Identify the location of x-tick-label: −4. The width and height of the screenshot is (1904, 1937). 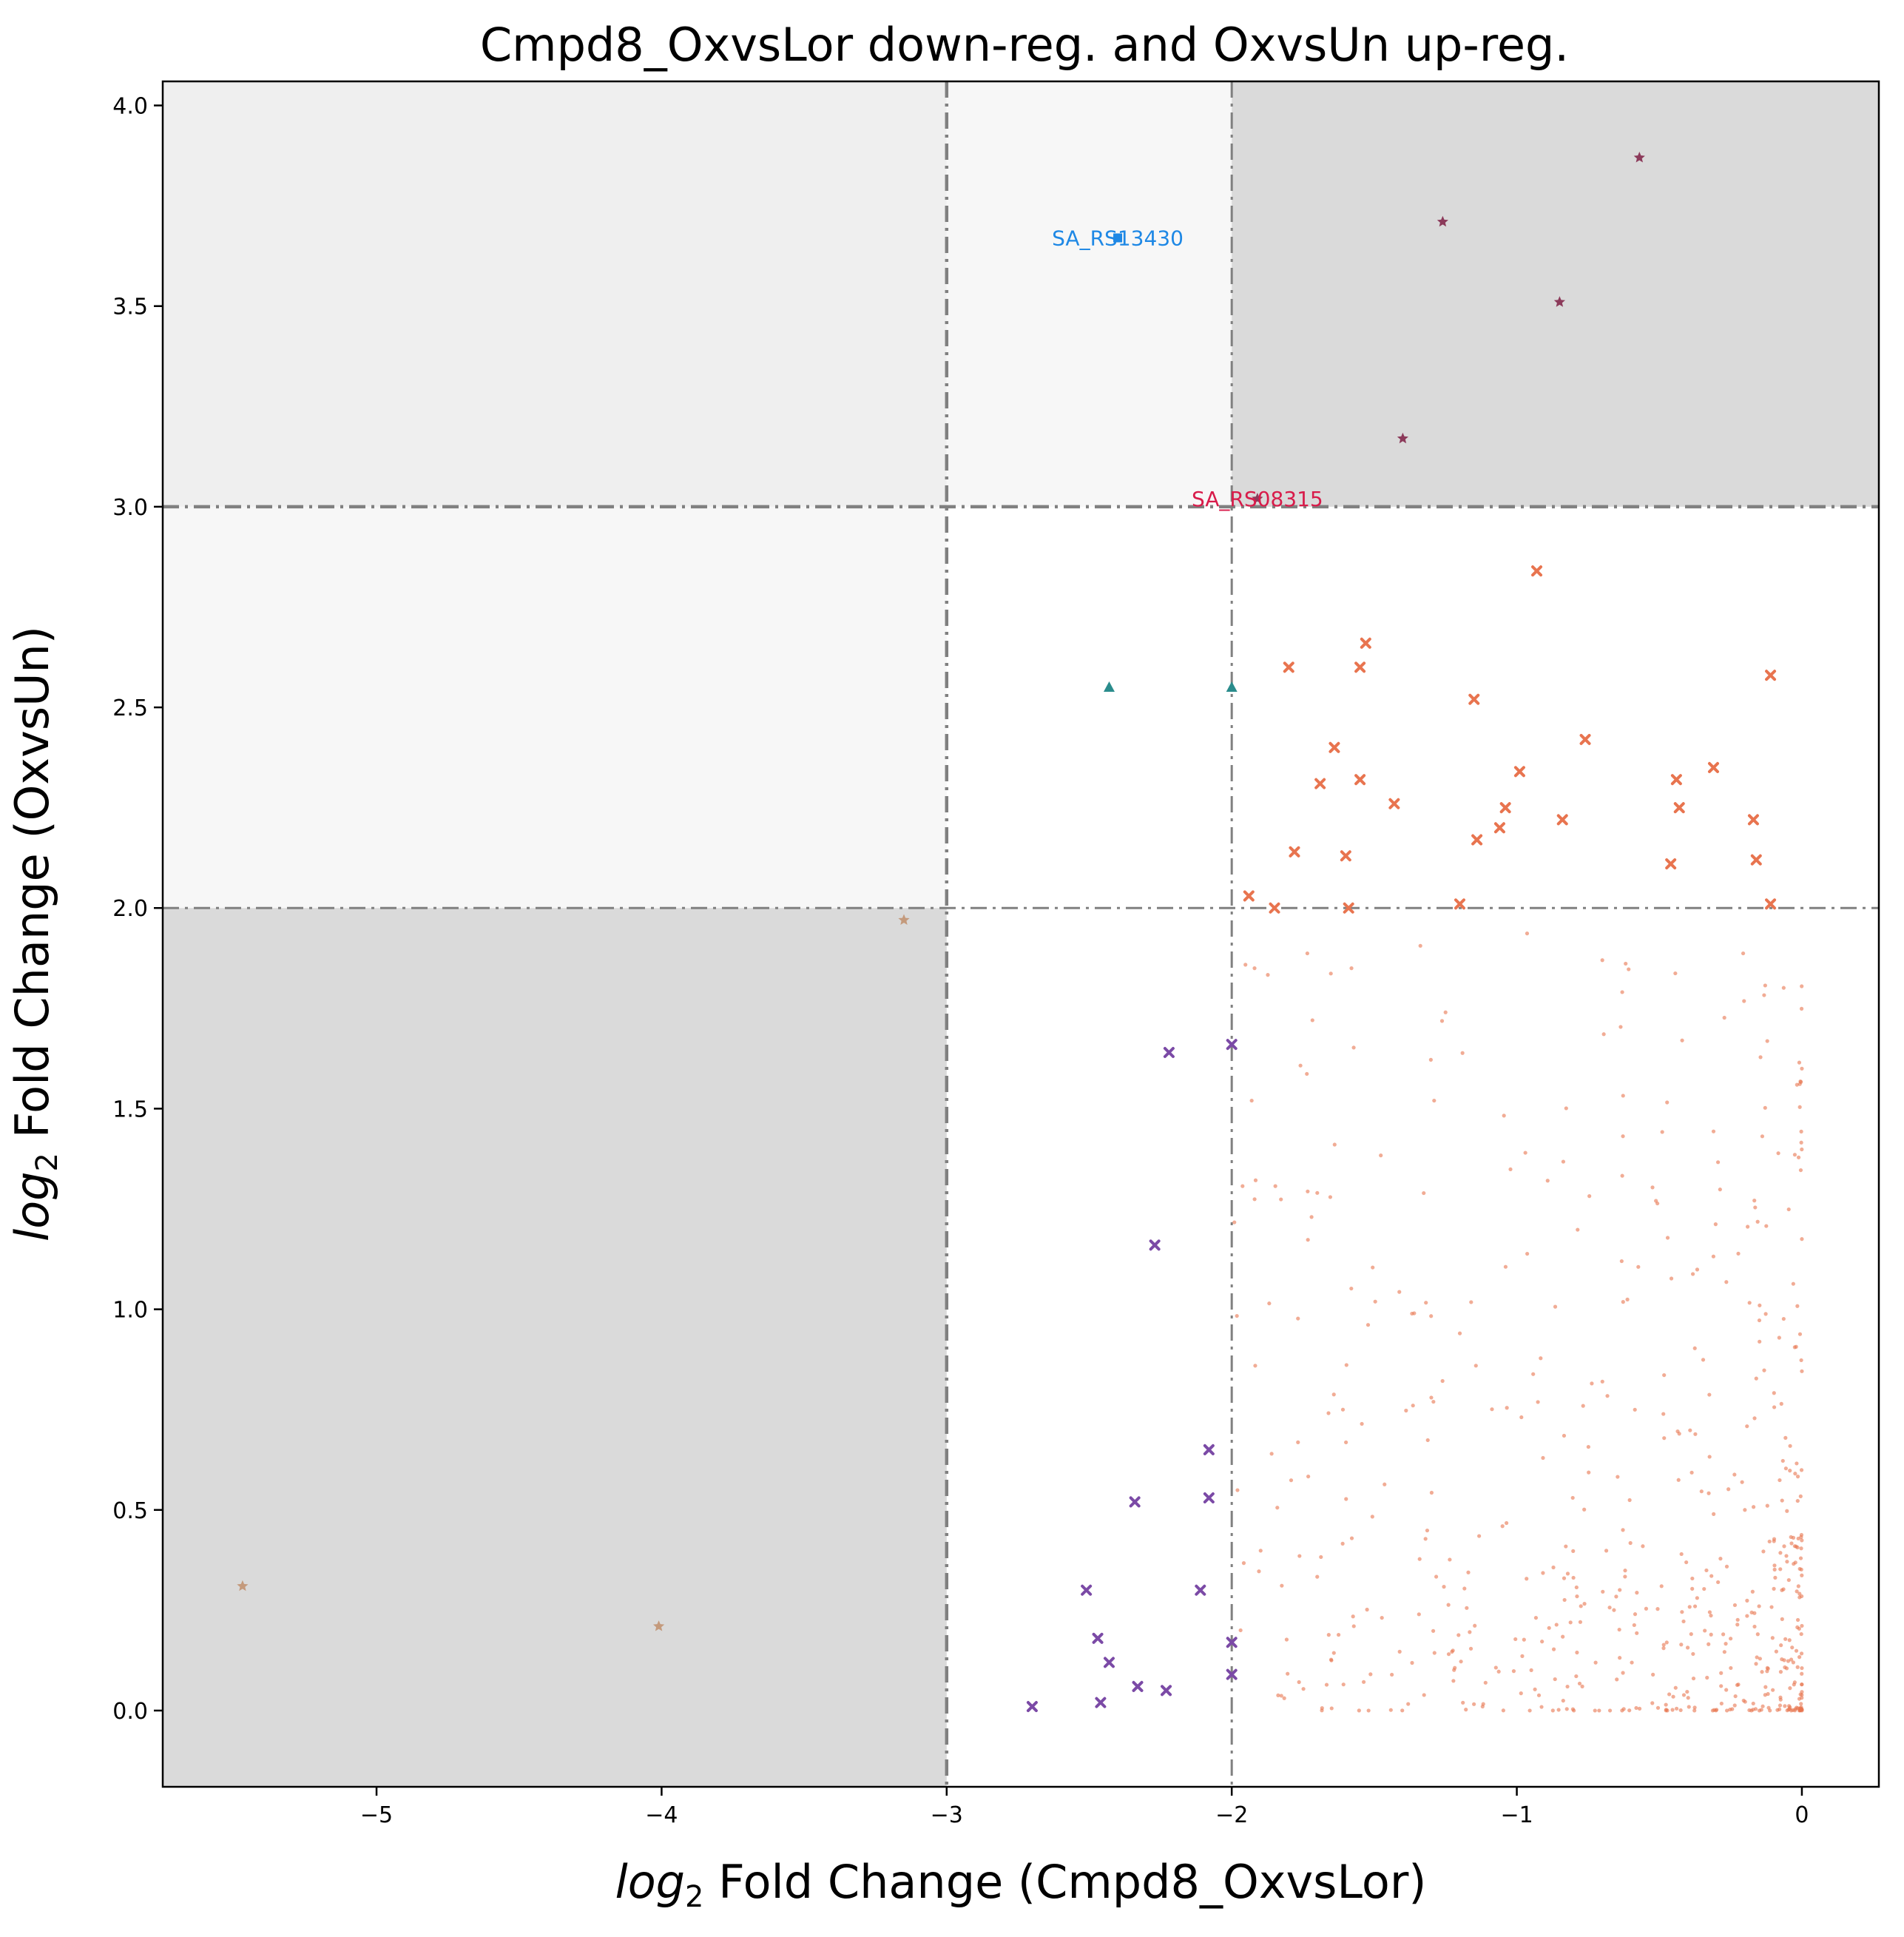
(661, 1815).